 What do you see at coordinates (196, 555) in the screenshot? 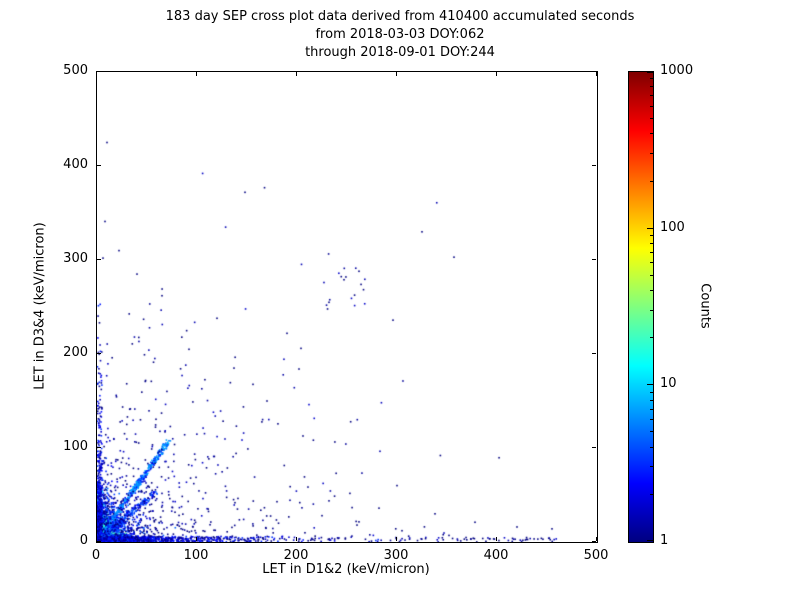
I see `x-tick-label: 100` at bounding box center [196, 555].